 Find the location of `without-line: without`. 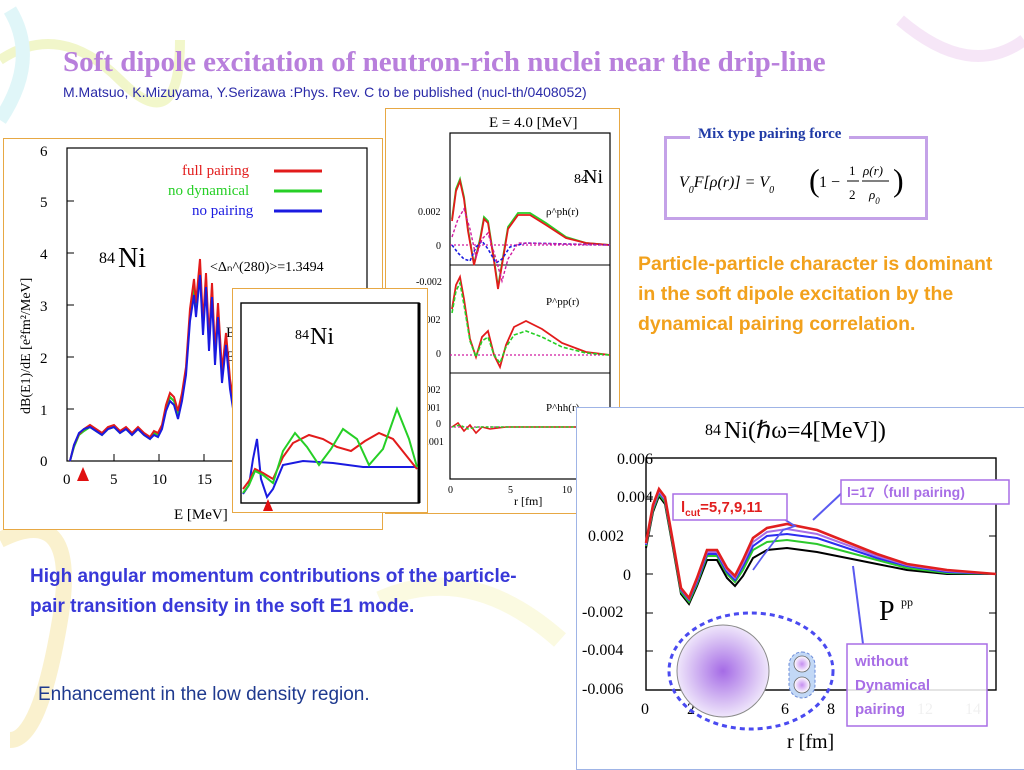

without-line: without is located at coordinates (881, 661).